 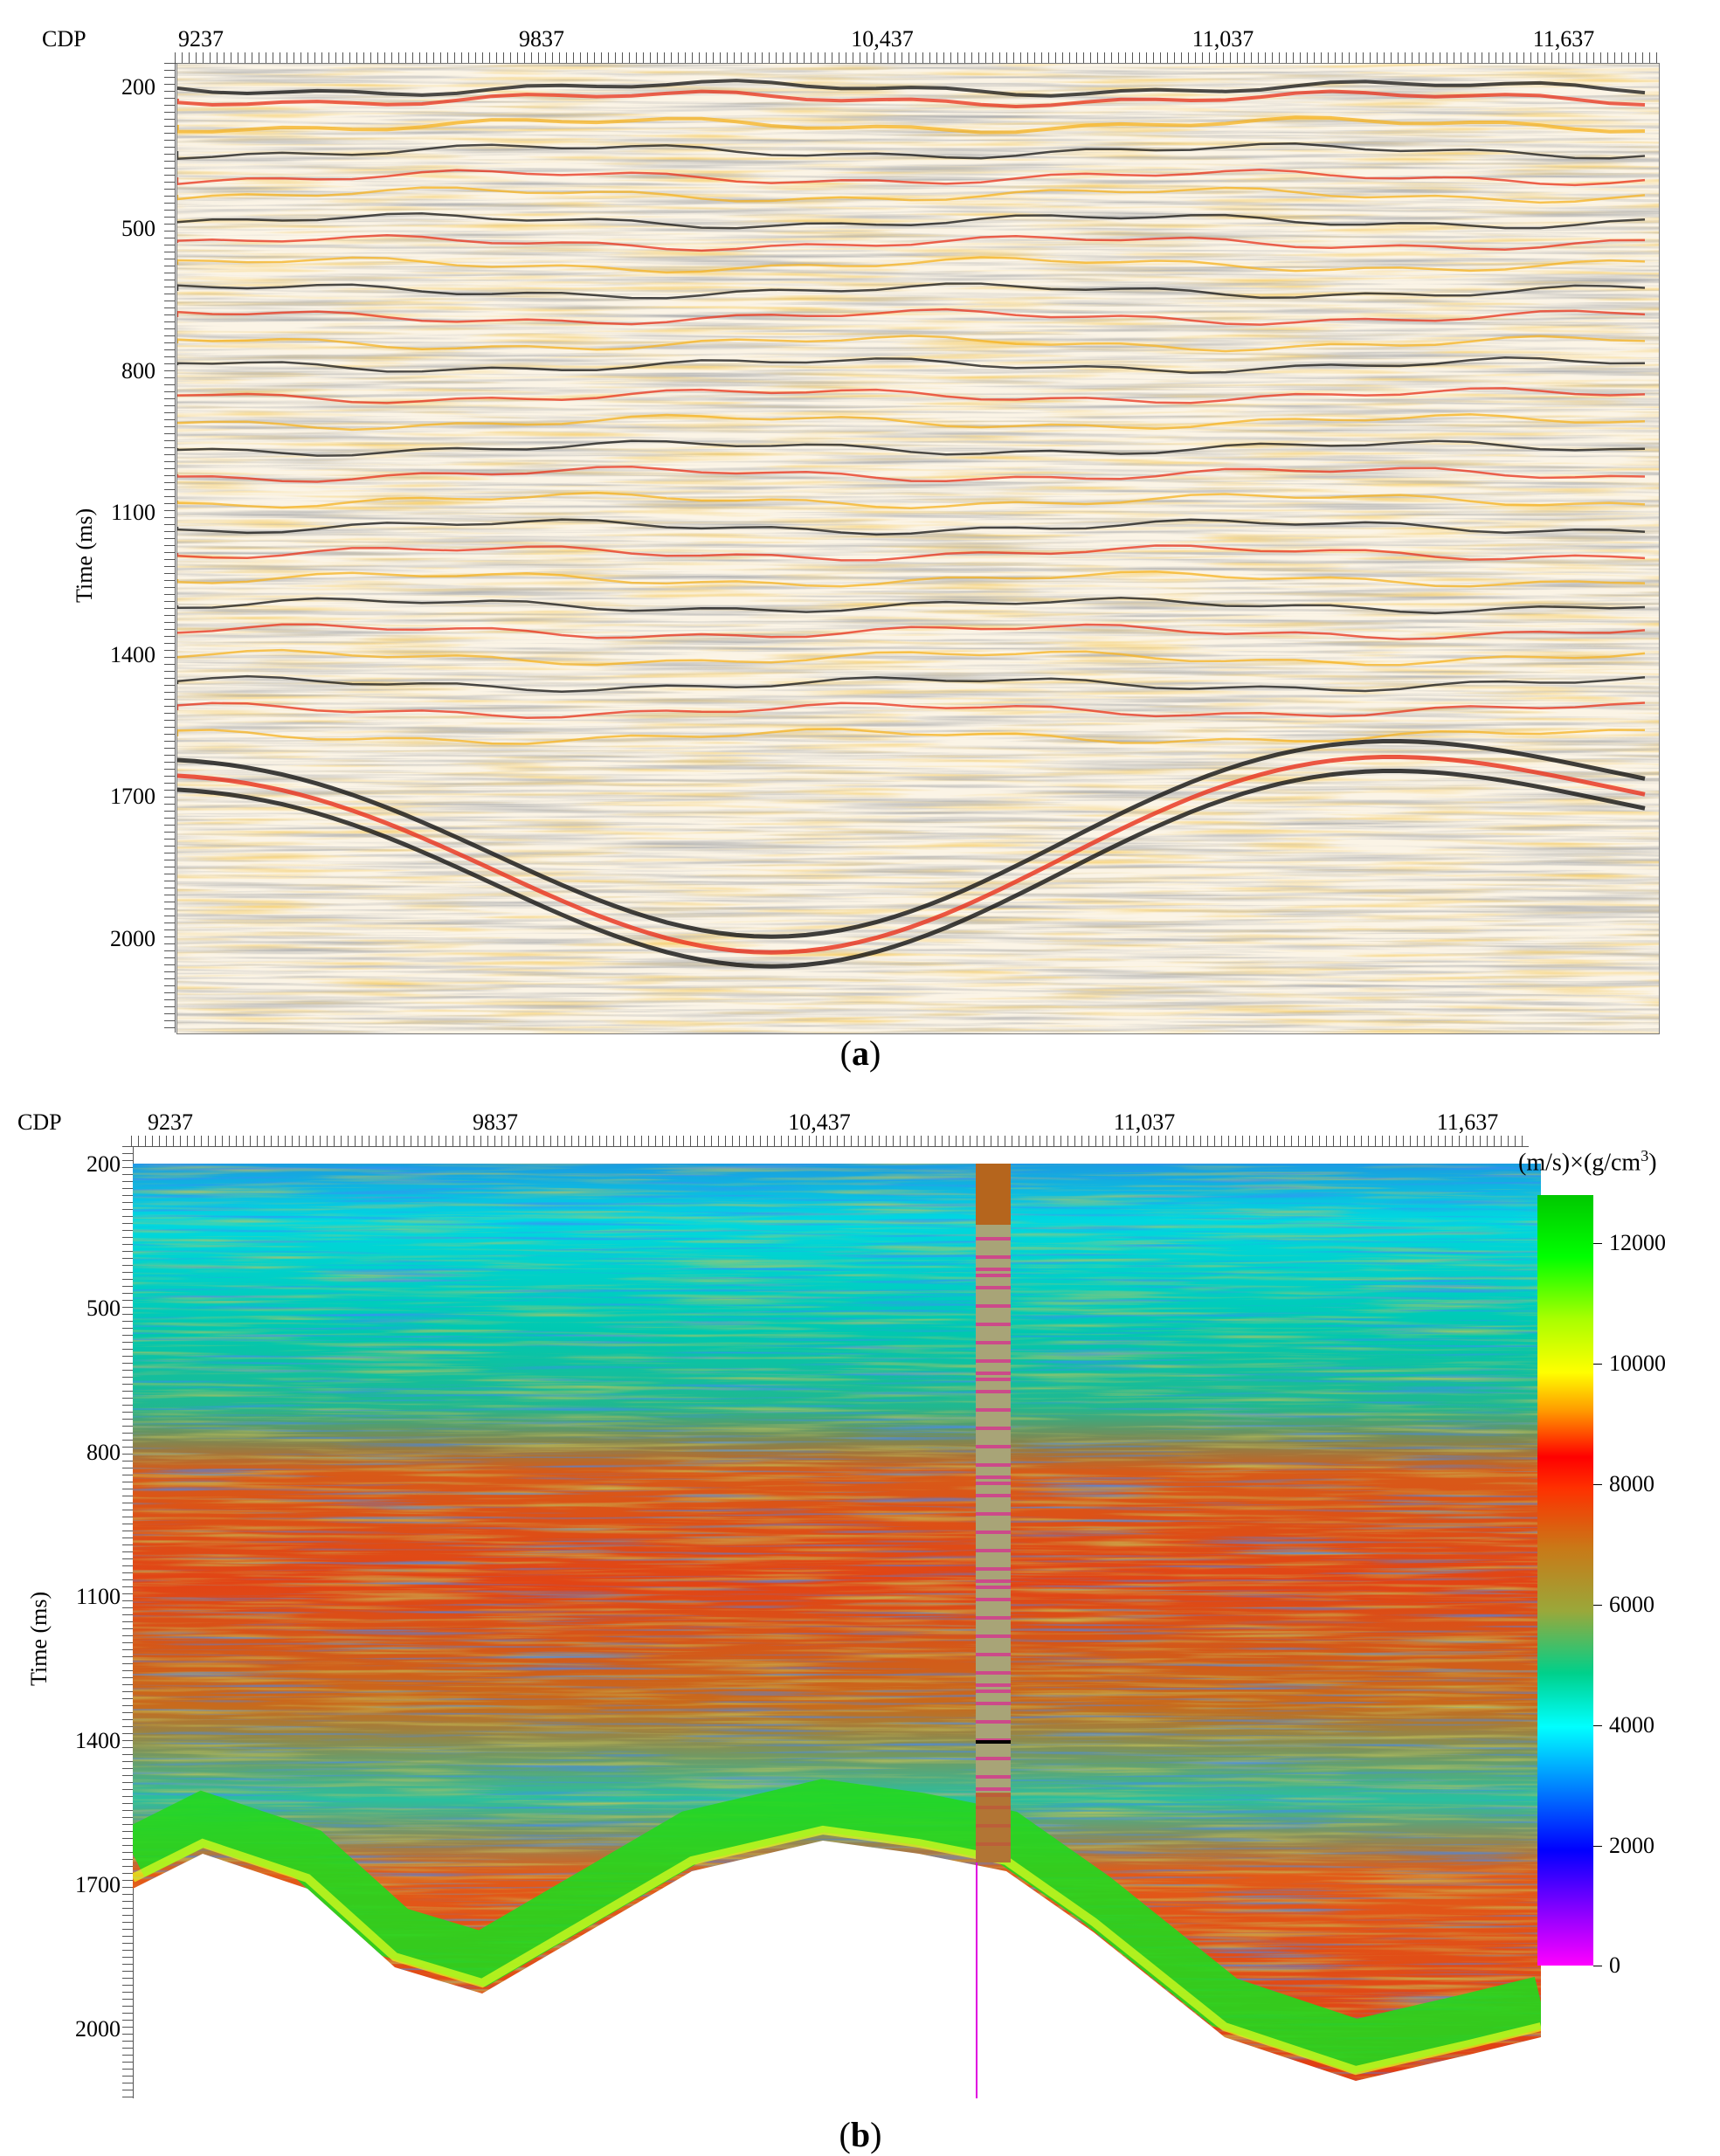 What do you see at coordinates (103, 1452) in the screenshot?
I see `panel-b-y-tick: 800` at bounding box center [103, 1452].